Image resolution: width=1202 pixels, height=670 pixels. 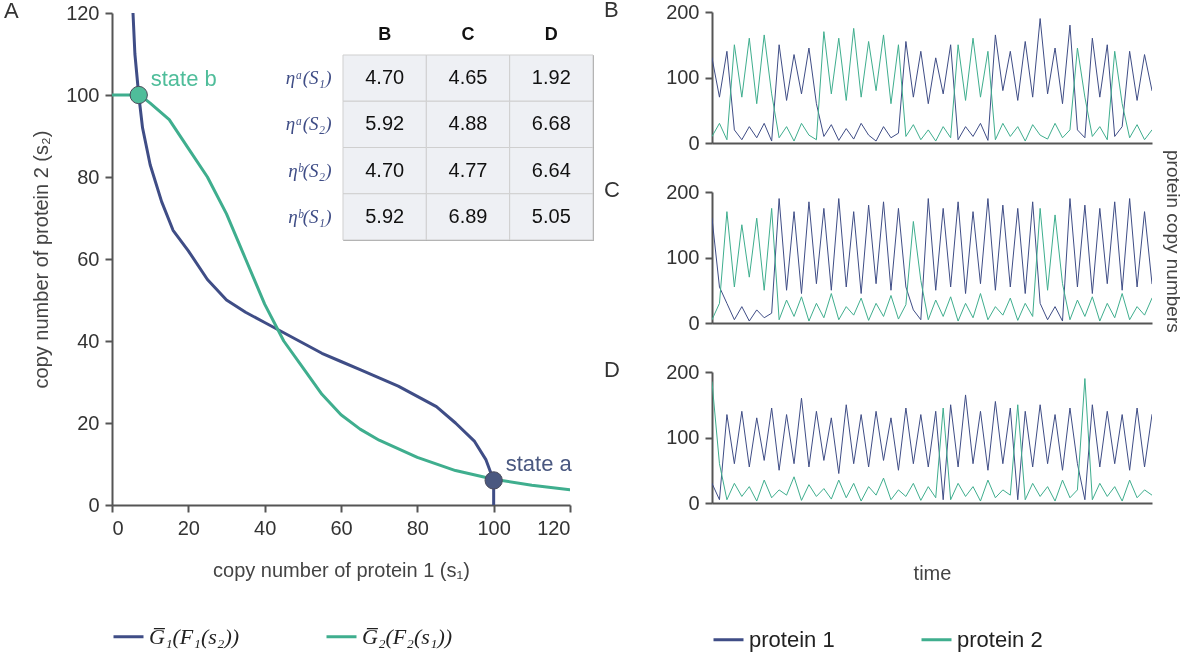 I want to click on data-label: 4.88, so click(x=468, y=123).